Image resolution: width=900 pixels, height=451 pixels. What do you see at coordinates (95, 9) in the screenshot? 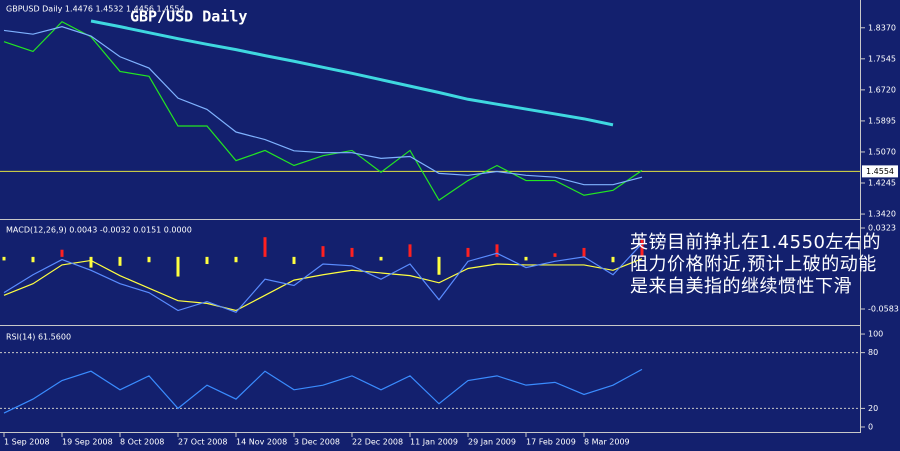
I see `chart-subtitle: GBPUSD Daily 1.4476 1.4532 1.4456 1.4554` at bounding box center [95, 9].